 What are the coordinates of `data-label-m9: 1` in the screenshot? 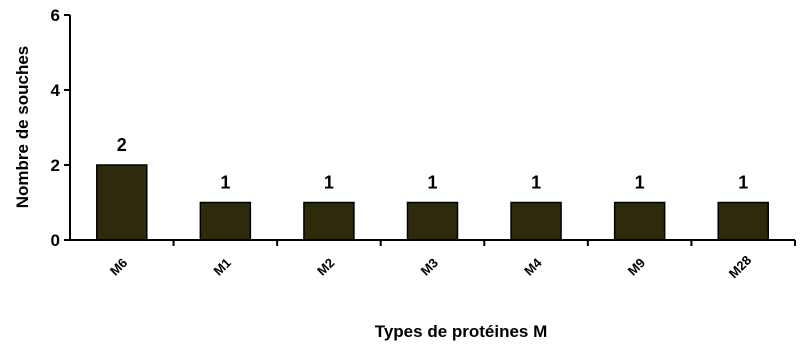 It's located at (640, 183).